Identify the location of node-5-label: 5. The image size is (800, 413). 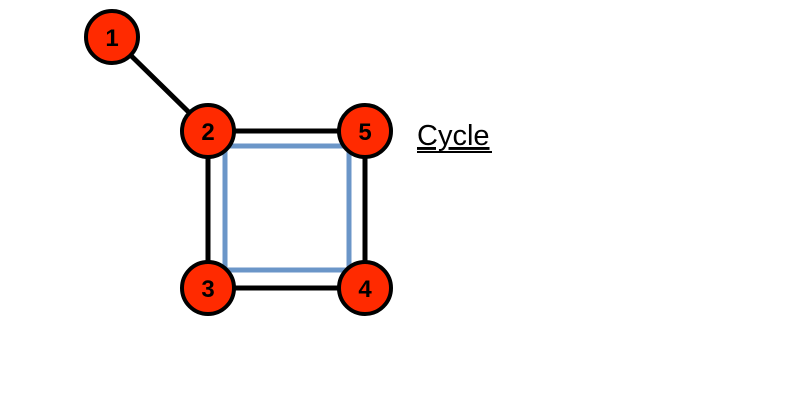
(364, 132).